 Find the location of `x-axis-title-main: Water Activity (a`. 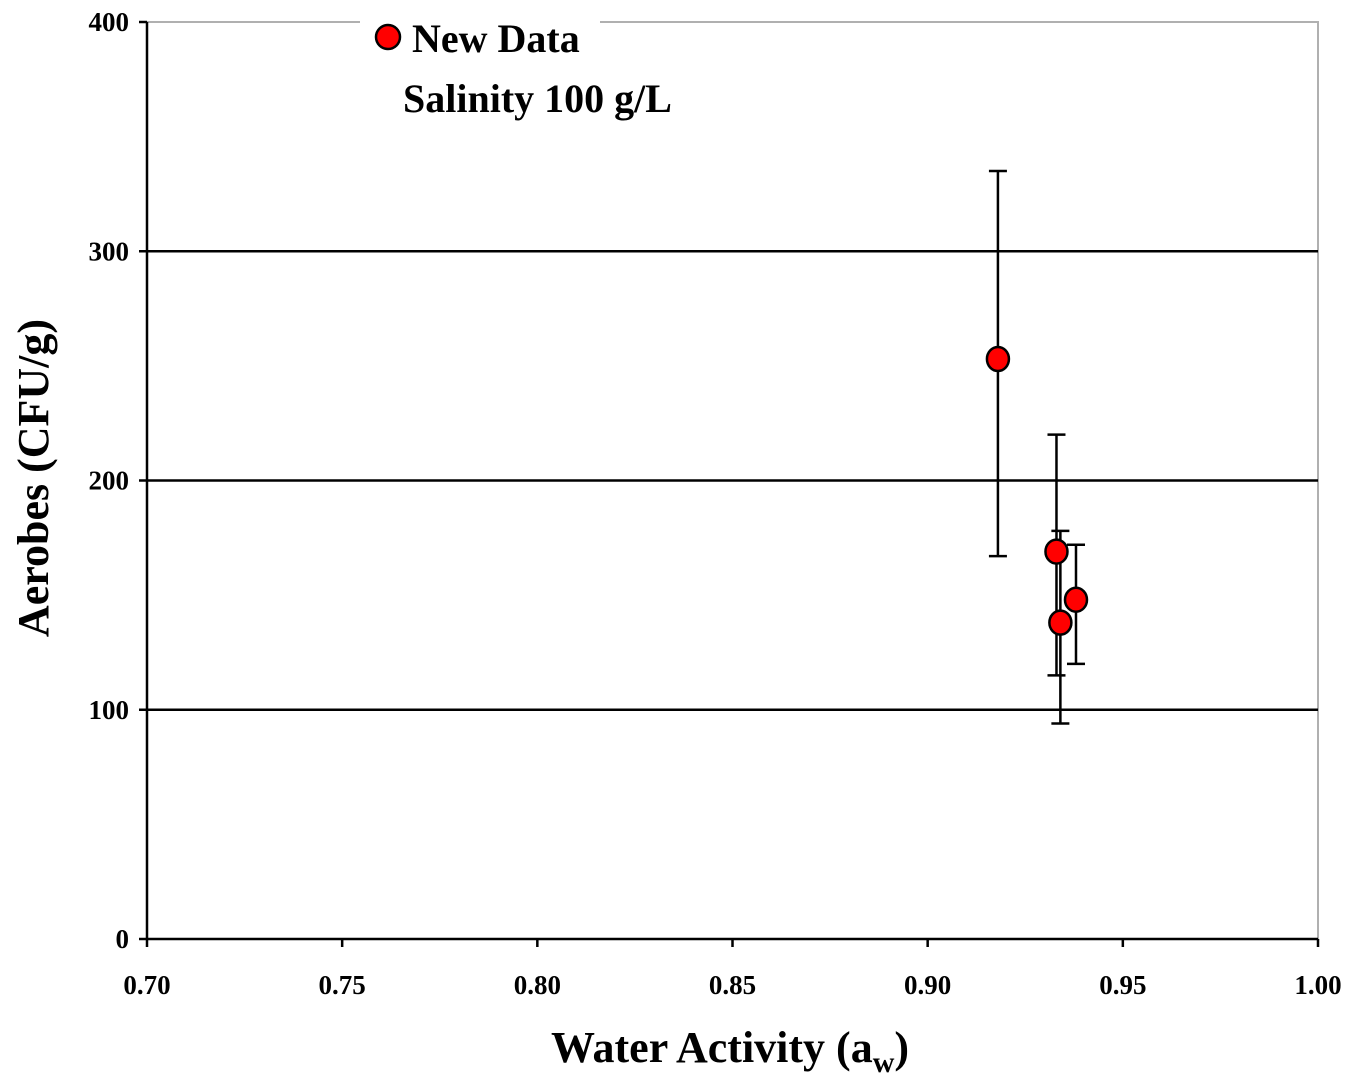

x-axis-title-main: Water Activity (a is located at coordinates (712, 1047).